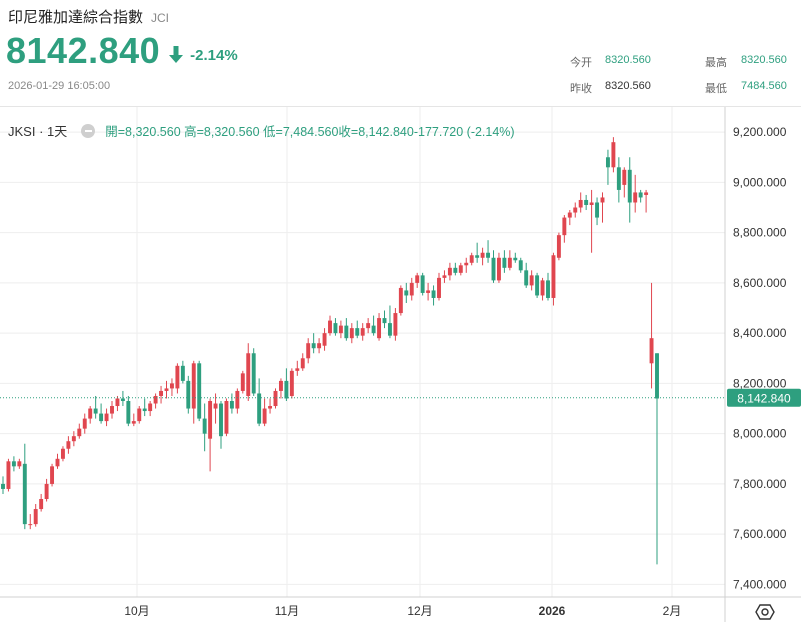 Image resolution: width=801 pixels, height=622 pixels. I want to click on current-price: 8142.840, so click(83, 50).